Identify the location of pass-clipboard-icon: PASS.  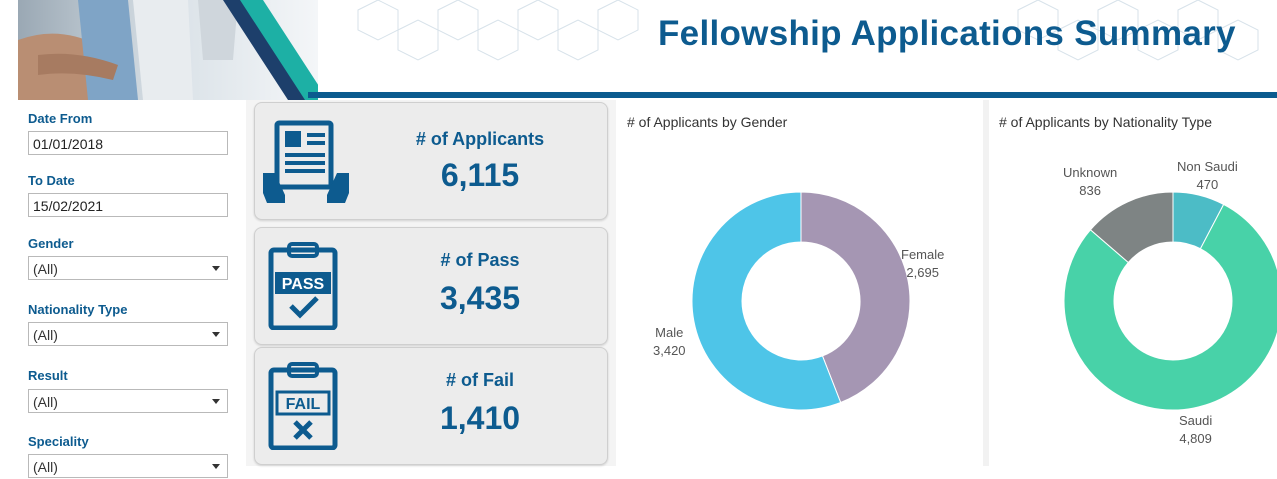
(303, 286).